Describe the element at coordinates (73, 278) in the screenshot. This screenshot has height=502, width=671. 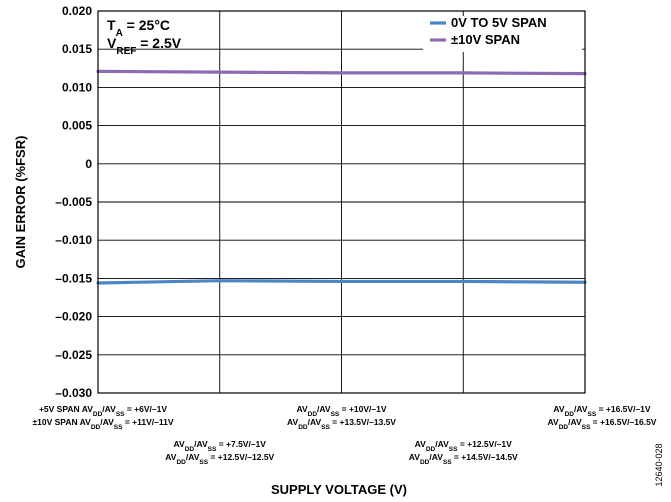
I see `y-tick-label: –0.015` at that location.